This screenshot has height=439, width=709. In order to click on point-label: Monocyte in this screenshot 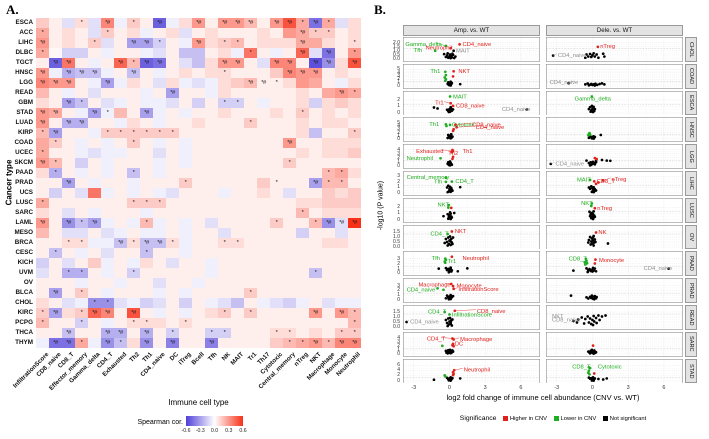, I will do `click(469, 287)`.